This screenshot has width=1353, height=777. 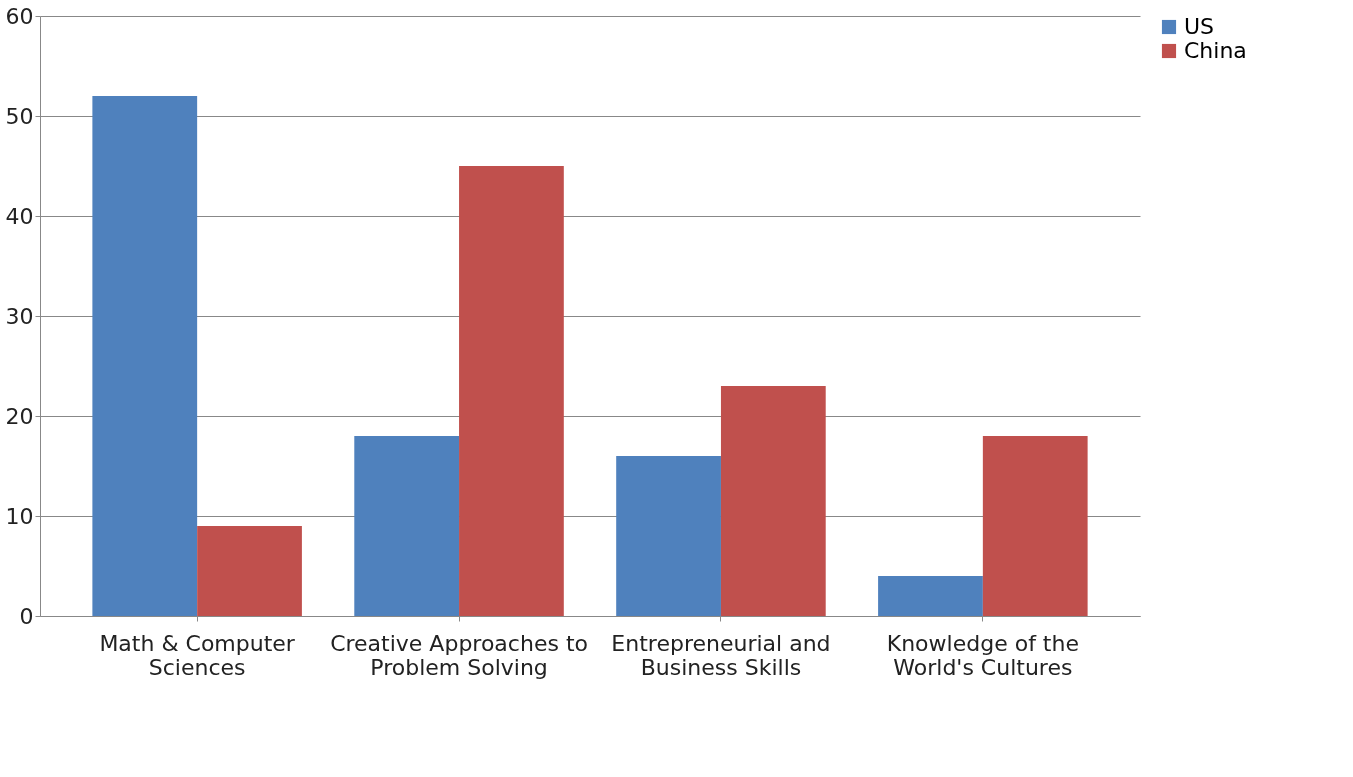 I want to click on y-tick-label: 40, so click(x=19, y=216).